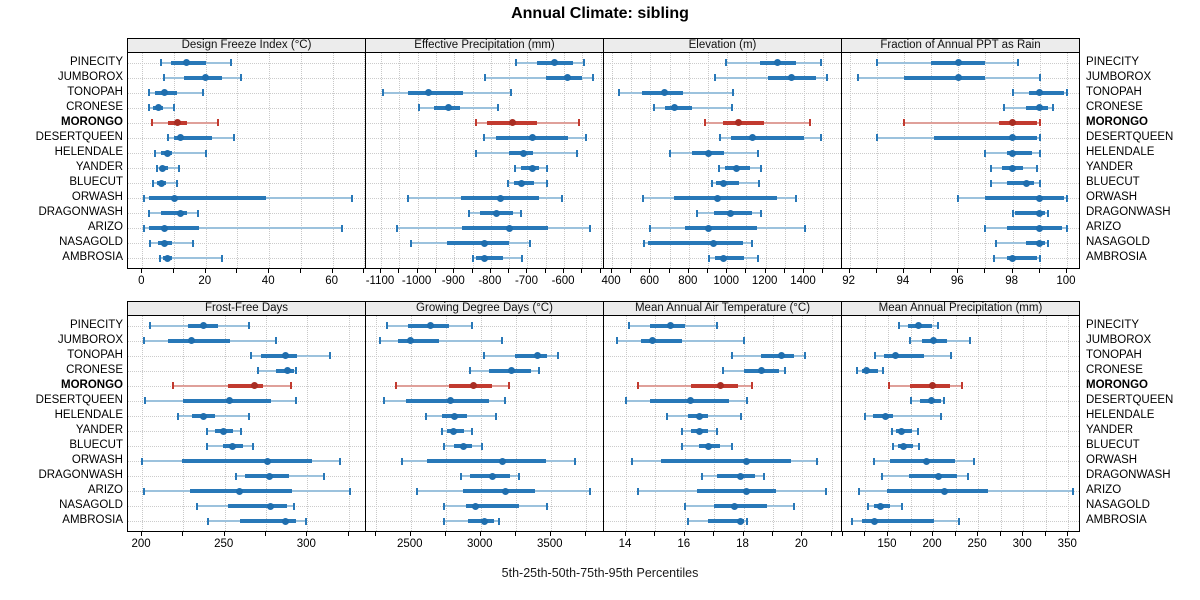  I want to click on site-label-left: PINECITY, so click(96, 61).